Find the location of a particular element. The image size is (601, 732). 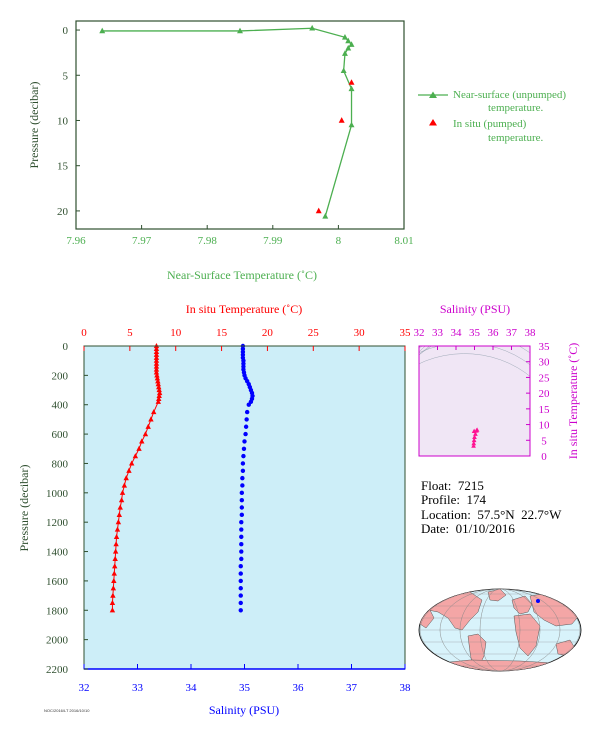

salinity-axis-title: Salinity (PSU) is located at coordinates (244, 710).